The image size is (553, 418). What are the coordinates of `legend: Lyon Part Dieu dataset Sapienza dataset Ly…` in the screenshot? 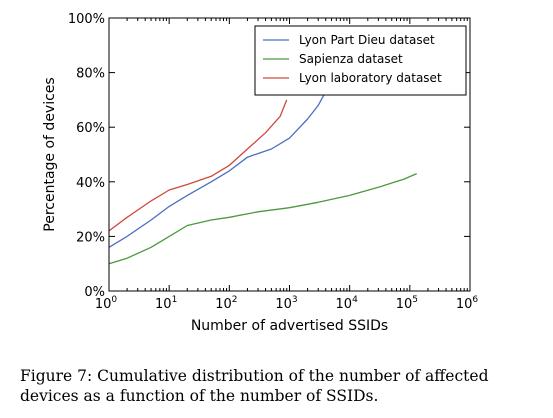 It's located at (360, 60).